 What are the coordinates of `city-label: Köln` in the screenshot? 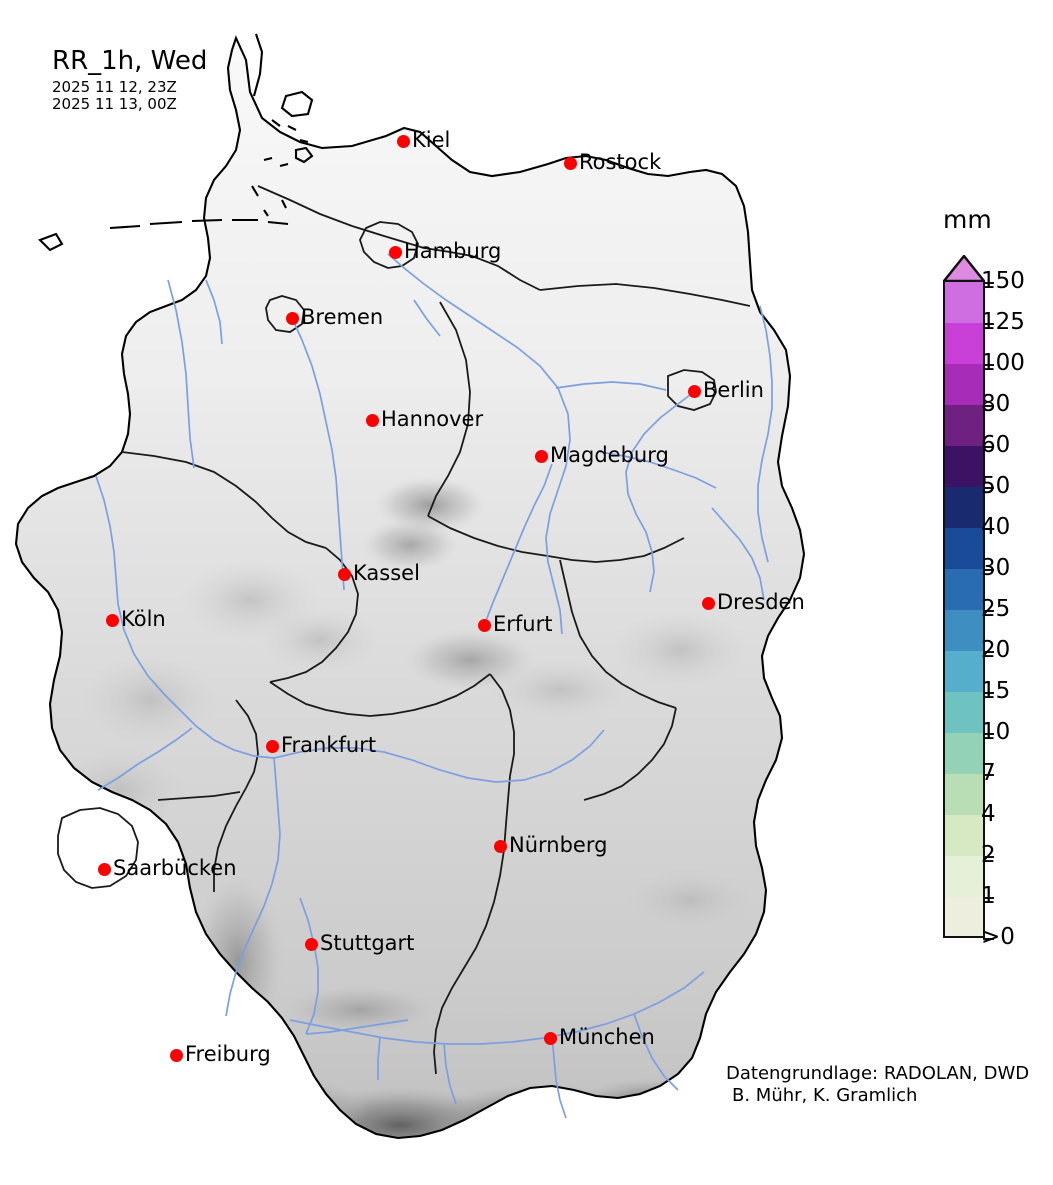 It's located at (143, 619).